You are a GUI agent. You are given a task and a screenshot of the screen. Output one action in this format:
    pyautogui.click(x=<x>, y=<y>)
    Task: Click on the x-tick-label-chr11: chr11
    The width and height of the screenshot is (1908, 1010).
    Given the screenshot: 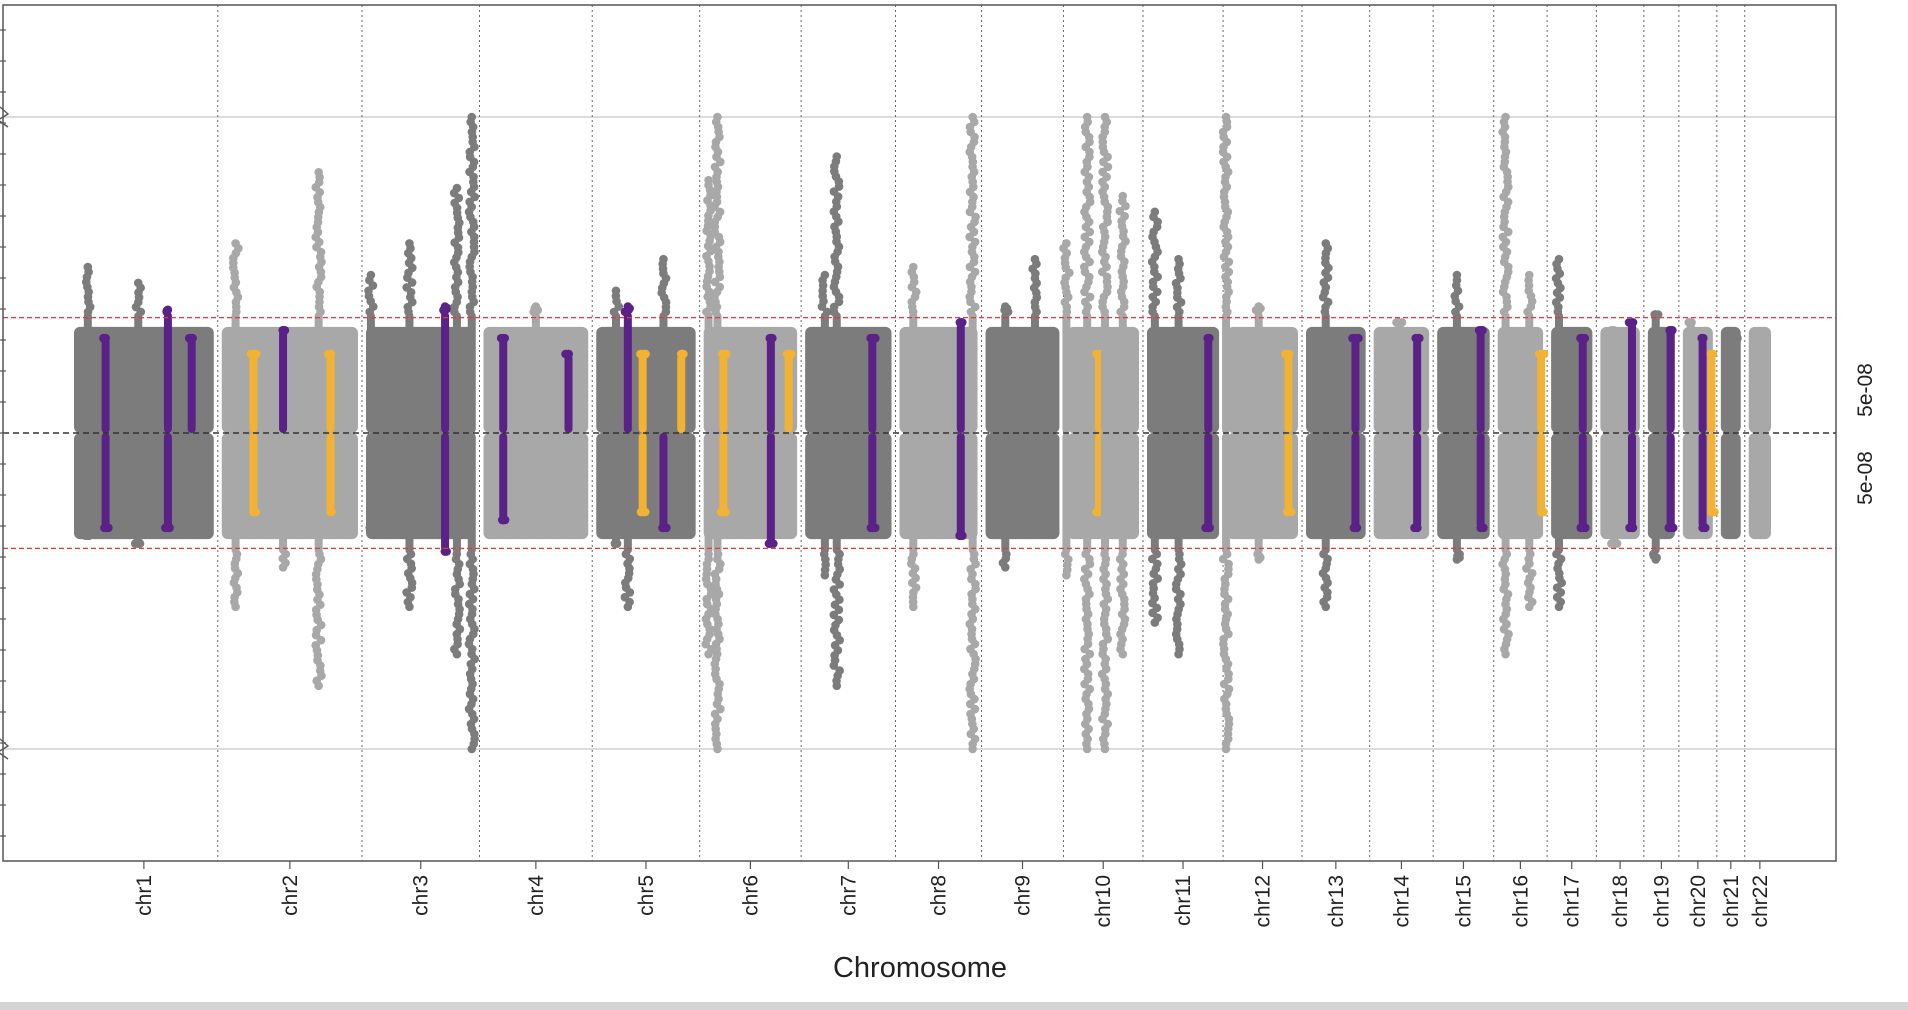 What is the action you would take?
    pyautogui.click(x=1183, y=900)
    